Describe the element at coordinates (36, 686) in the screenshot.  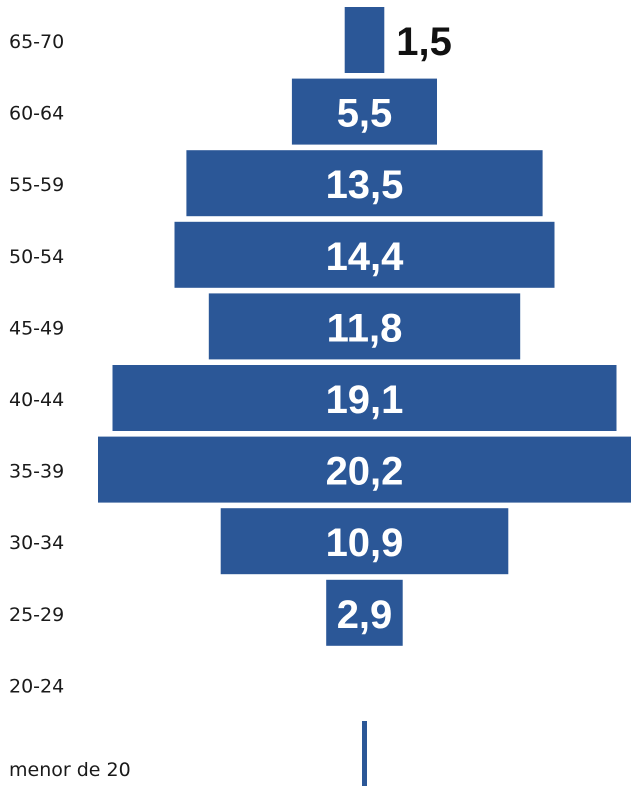
I see `category-label-20-24: 20-24` at that location.